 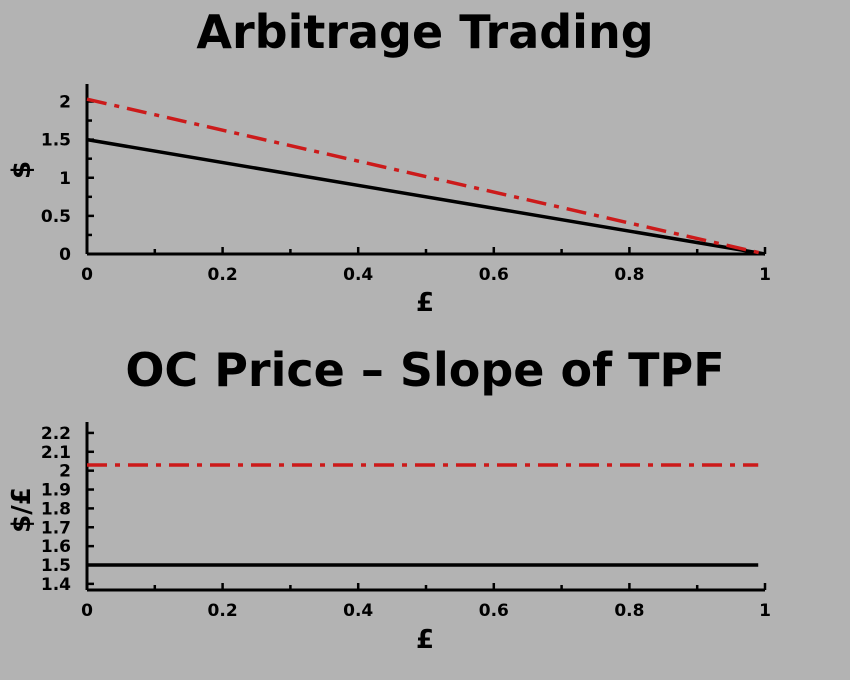 I want to click on series-line-black-solid, so click(x=426, y=196).